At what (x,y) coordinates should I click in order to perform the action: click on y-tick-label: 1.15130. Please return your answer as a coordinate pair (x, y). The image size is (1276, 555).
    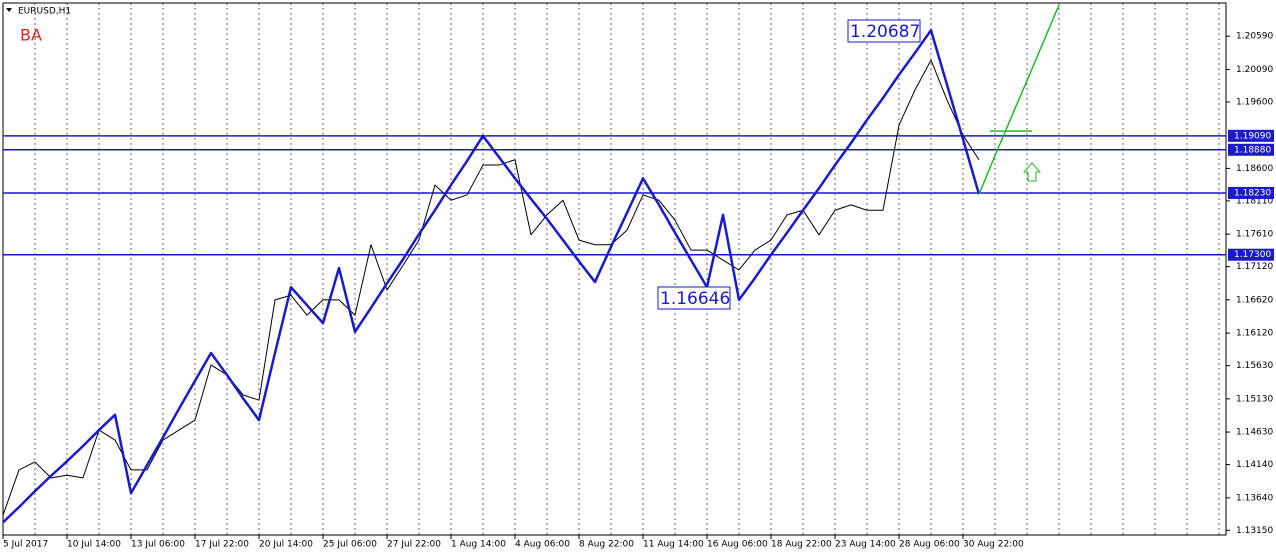
    Looking at the image, I should click on (1254, 399).